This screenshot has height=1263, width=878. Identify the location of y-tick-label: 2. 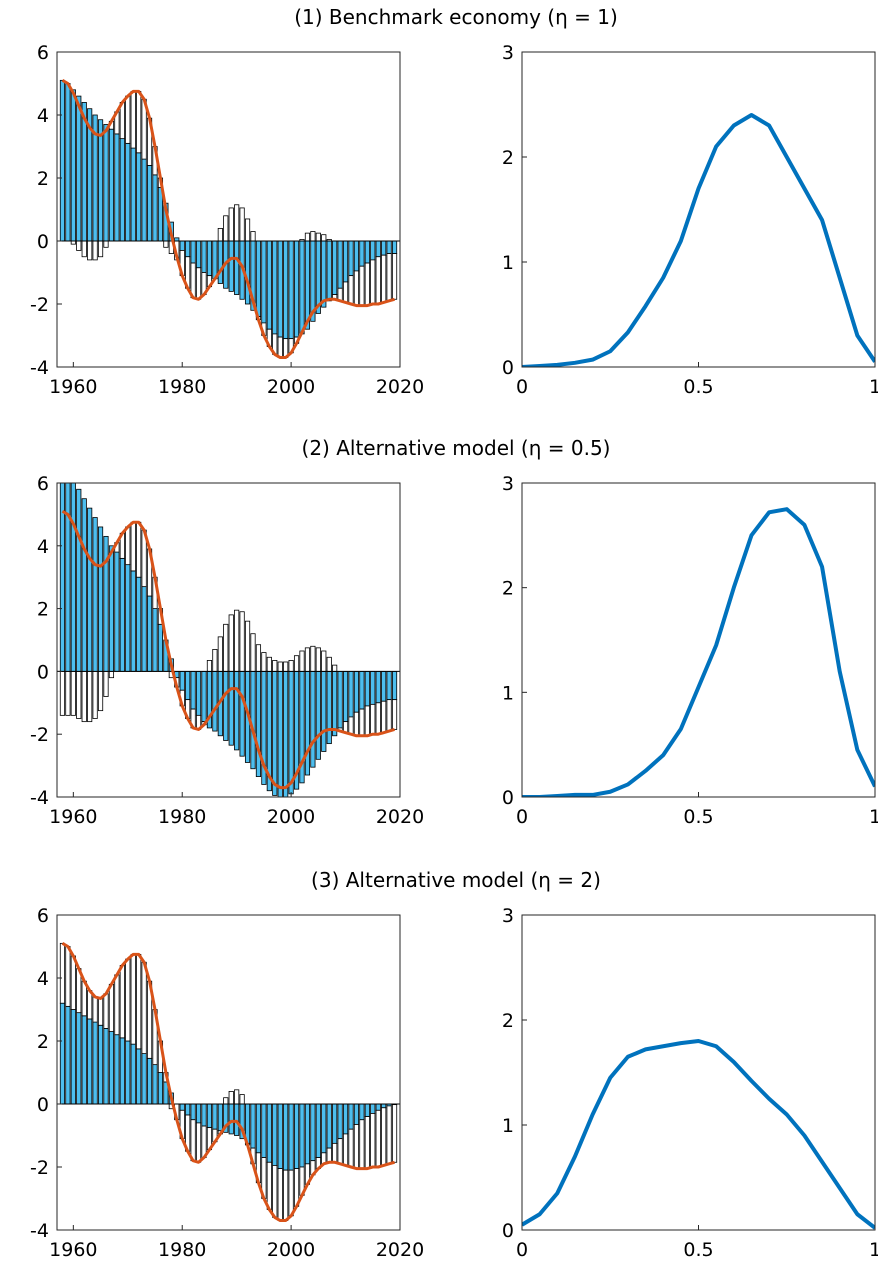
(43, 1042).